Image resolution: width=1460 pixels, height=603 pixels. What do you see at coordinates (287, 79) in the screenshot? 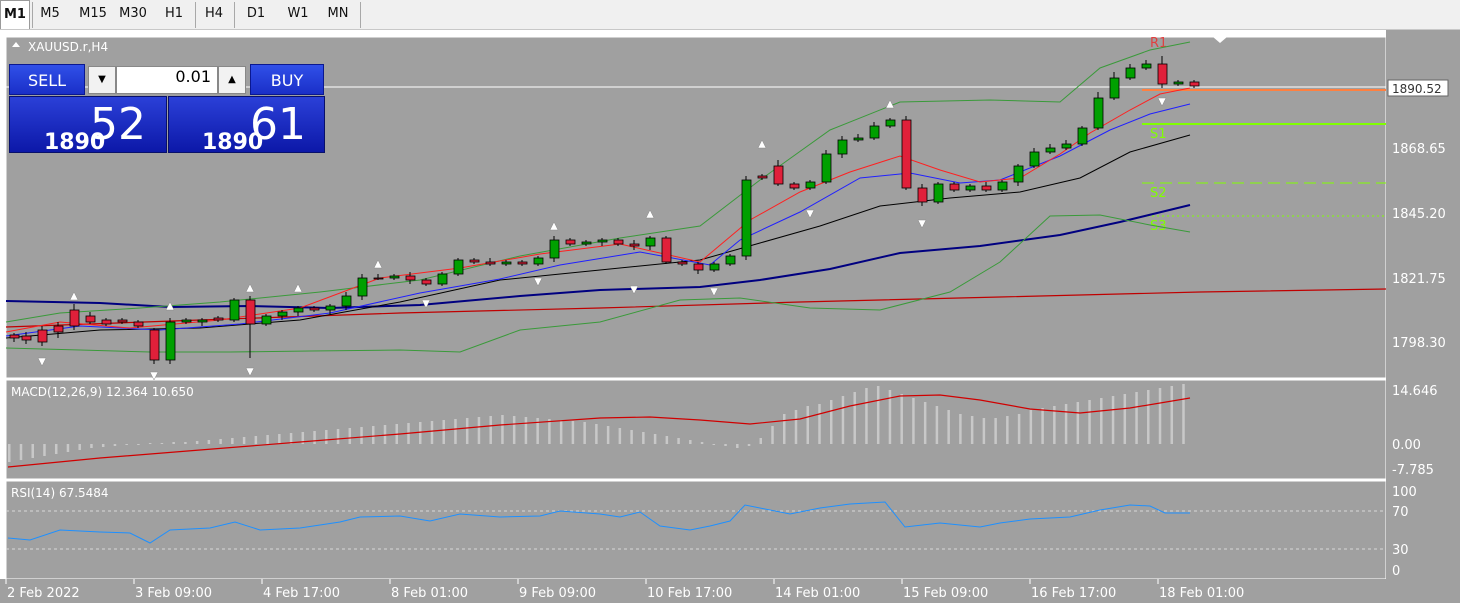
I see `buy-button: BUY` at bounding box center [287, 79].